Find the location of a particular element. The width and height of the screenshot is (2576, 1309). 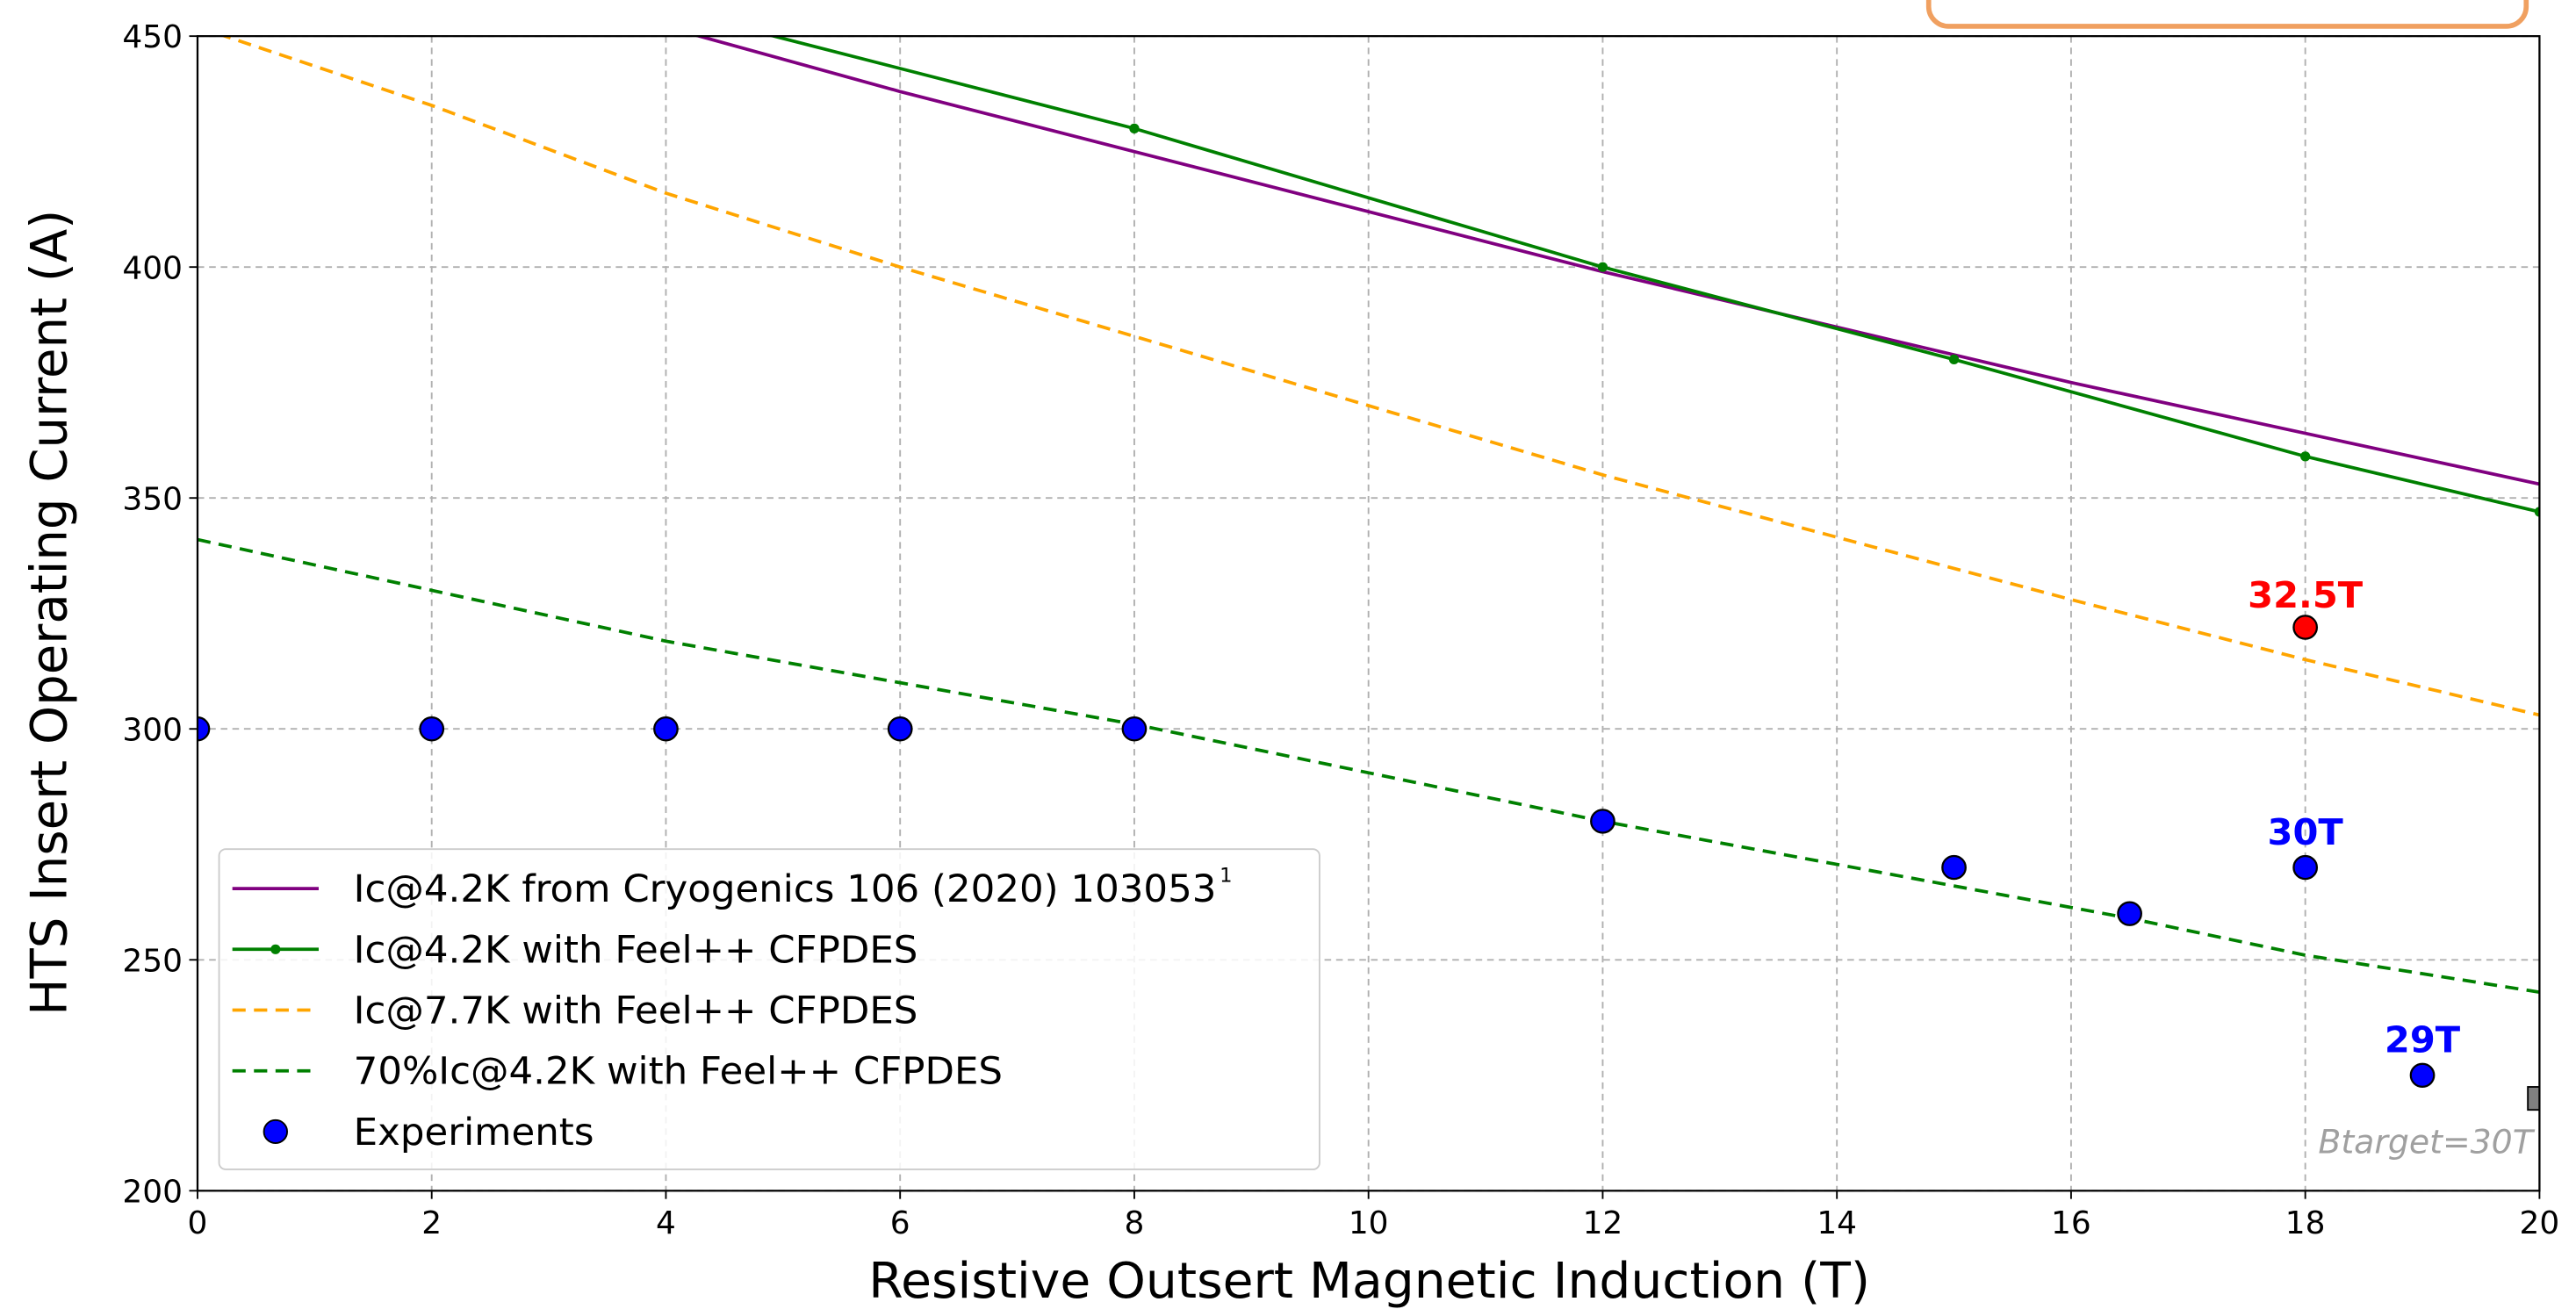

legend-box is located at coordinates (769, 1009).